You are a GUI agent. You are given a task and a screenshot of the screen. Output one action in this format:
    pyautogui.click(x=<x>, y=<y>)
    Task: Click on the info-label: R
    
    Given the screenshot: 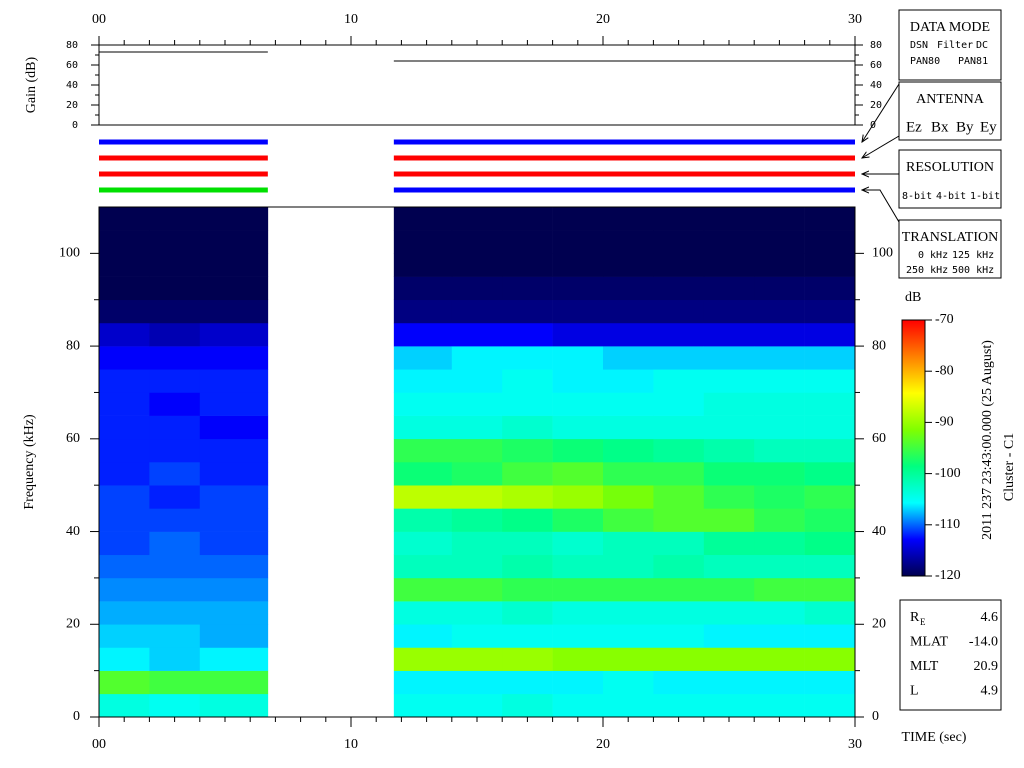 What is the action you would take?
    pyautogui.click(x=915, y=617)
    